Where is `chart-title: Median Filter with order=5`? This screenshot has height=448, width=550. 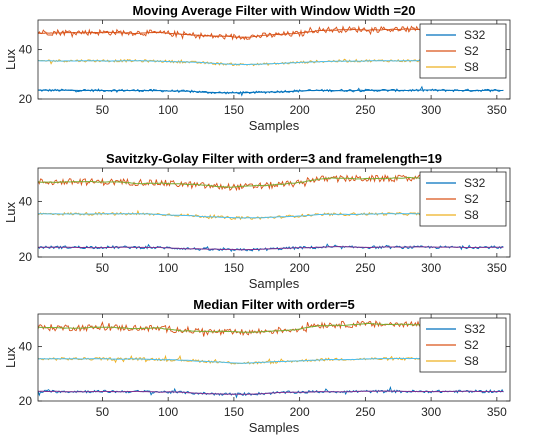
chart-title: Median Filter with order=5 is located at coordinates (273, 304).